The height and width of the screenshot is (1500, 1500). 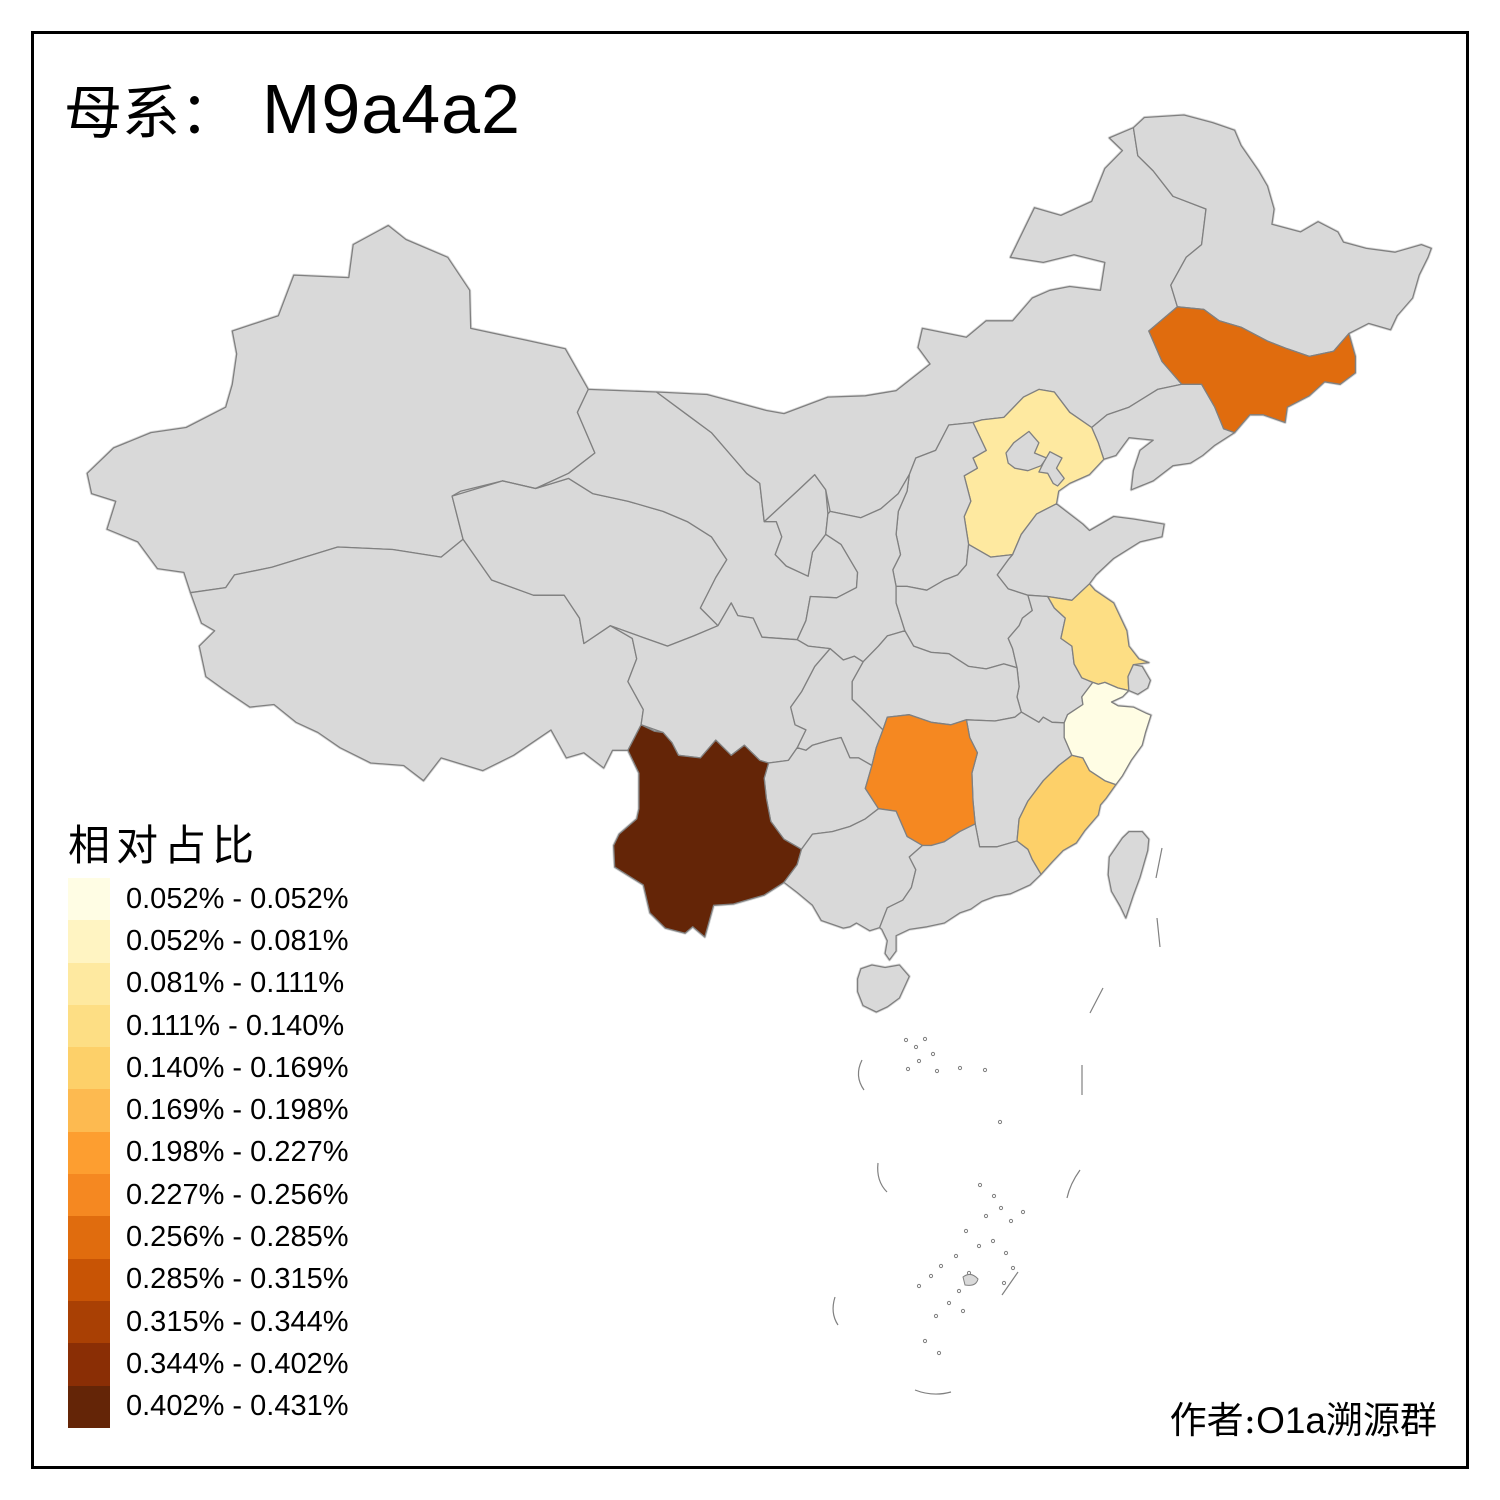 What do you see at coordinates (1139, 679) in the screenshot?
I see `province-shanghai` at bounding box center [1139, 679].